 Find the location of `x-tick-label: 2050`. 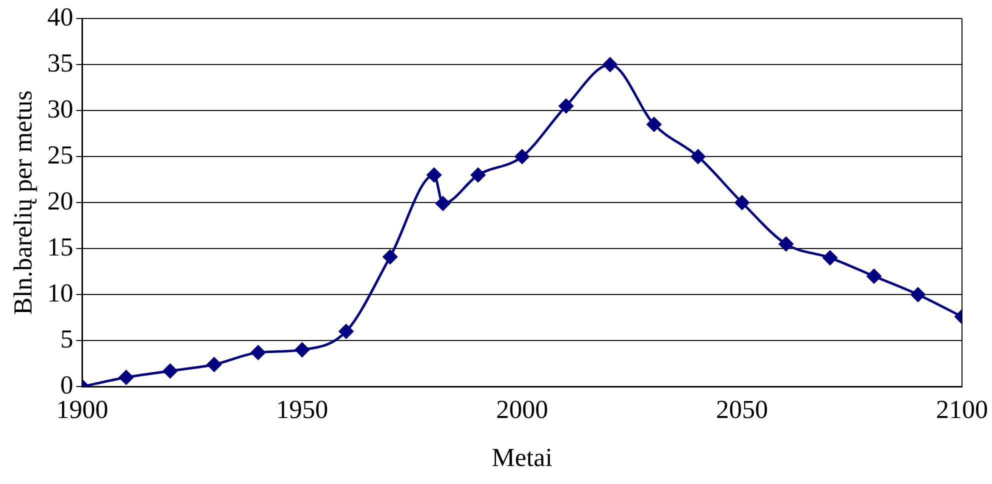

x-tick-label: 2050 is located at coordinates (742, 409).